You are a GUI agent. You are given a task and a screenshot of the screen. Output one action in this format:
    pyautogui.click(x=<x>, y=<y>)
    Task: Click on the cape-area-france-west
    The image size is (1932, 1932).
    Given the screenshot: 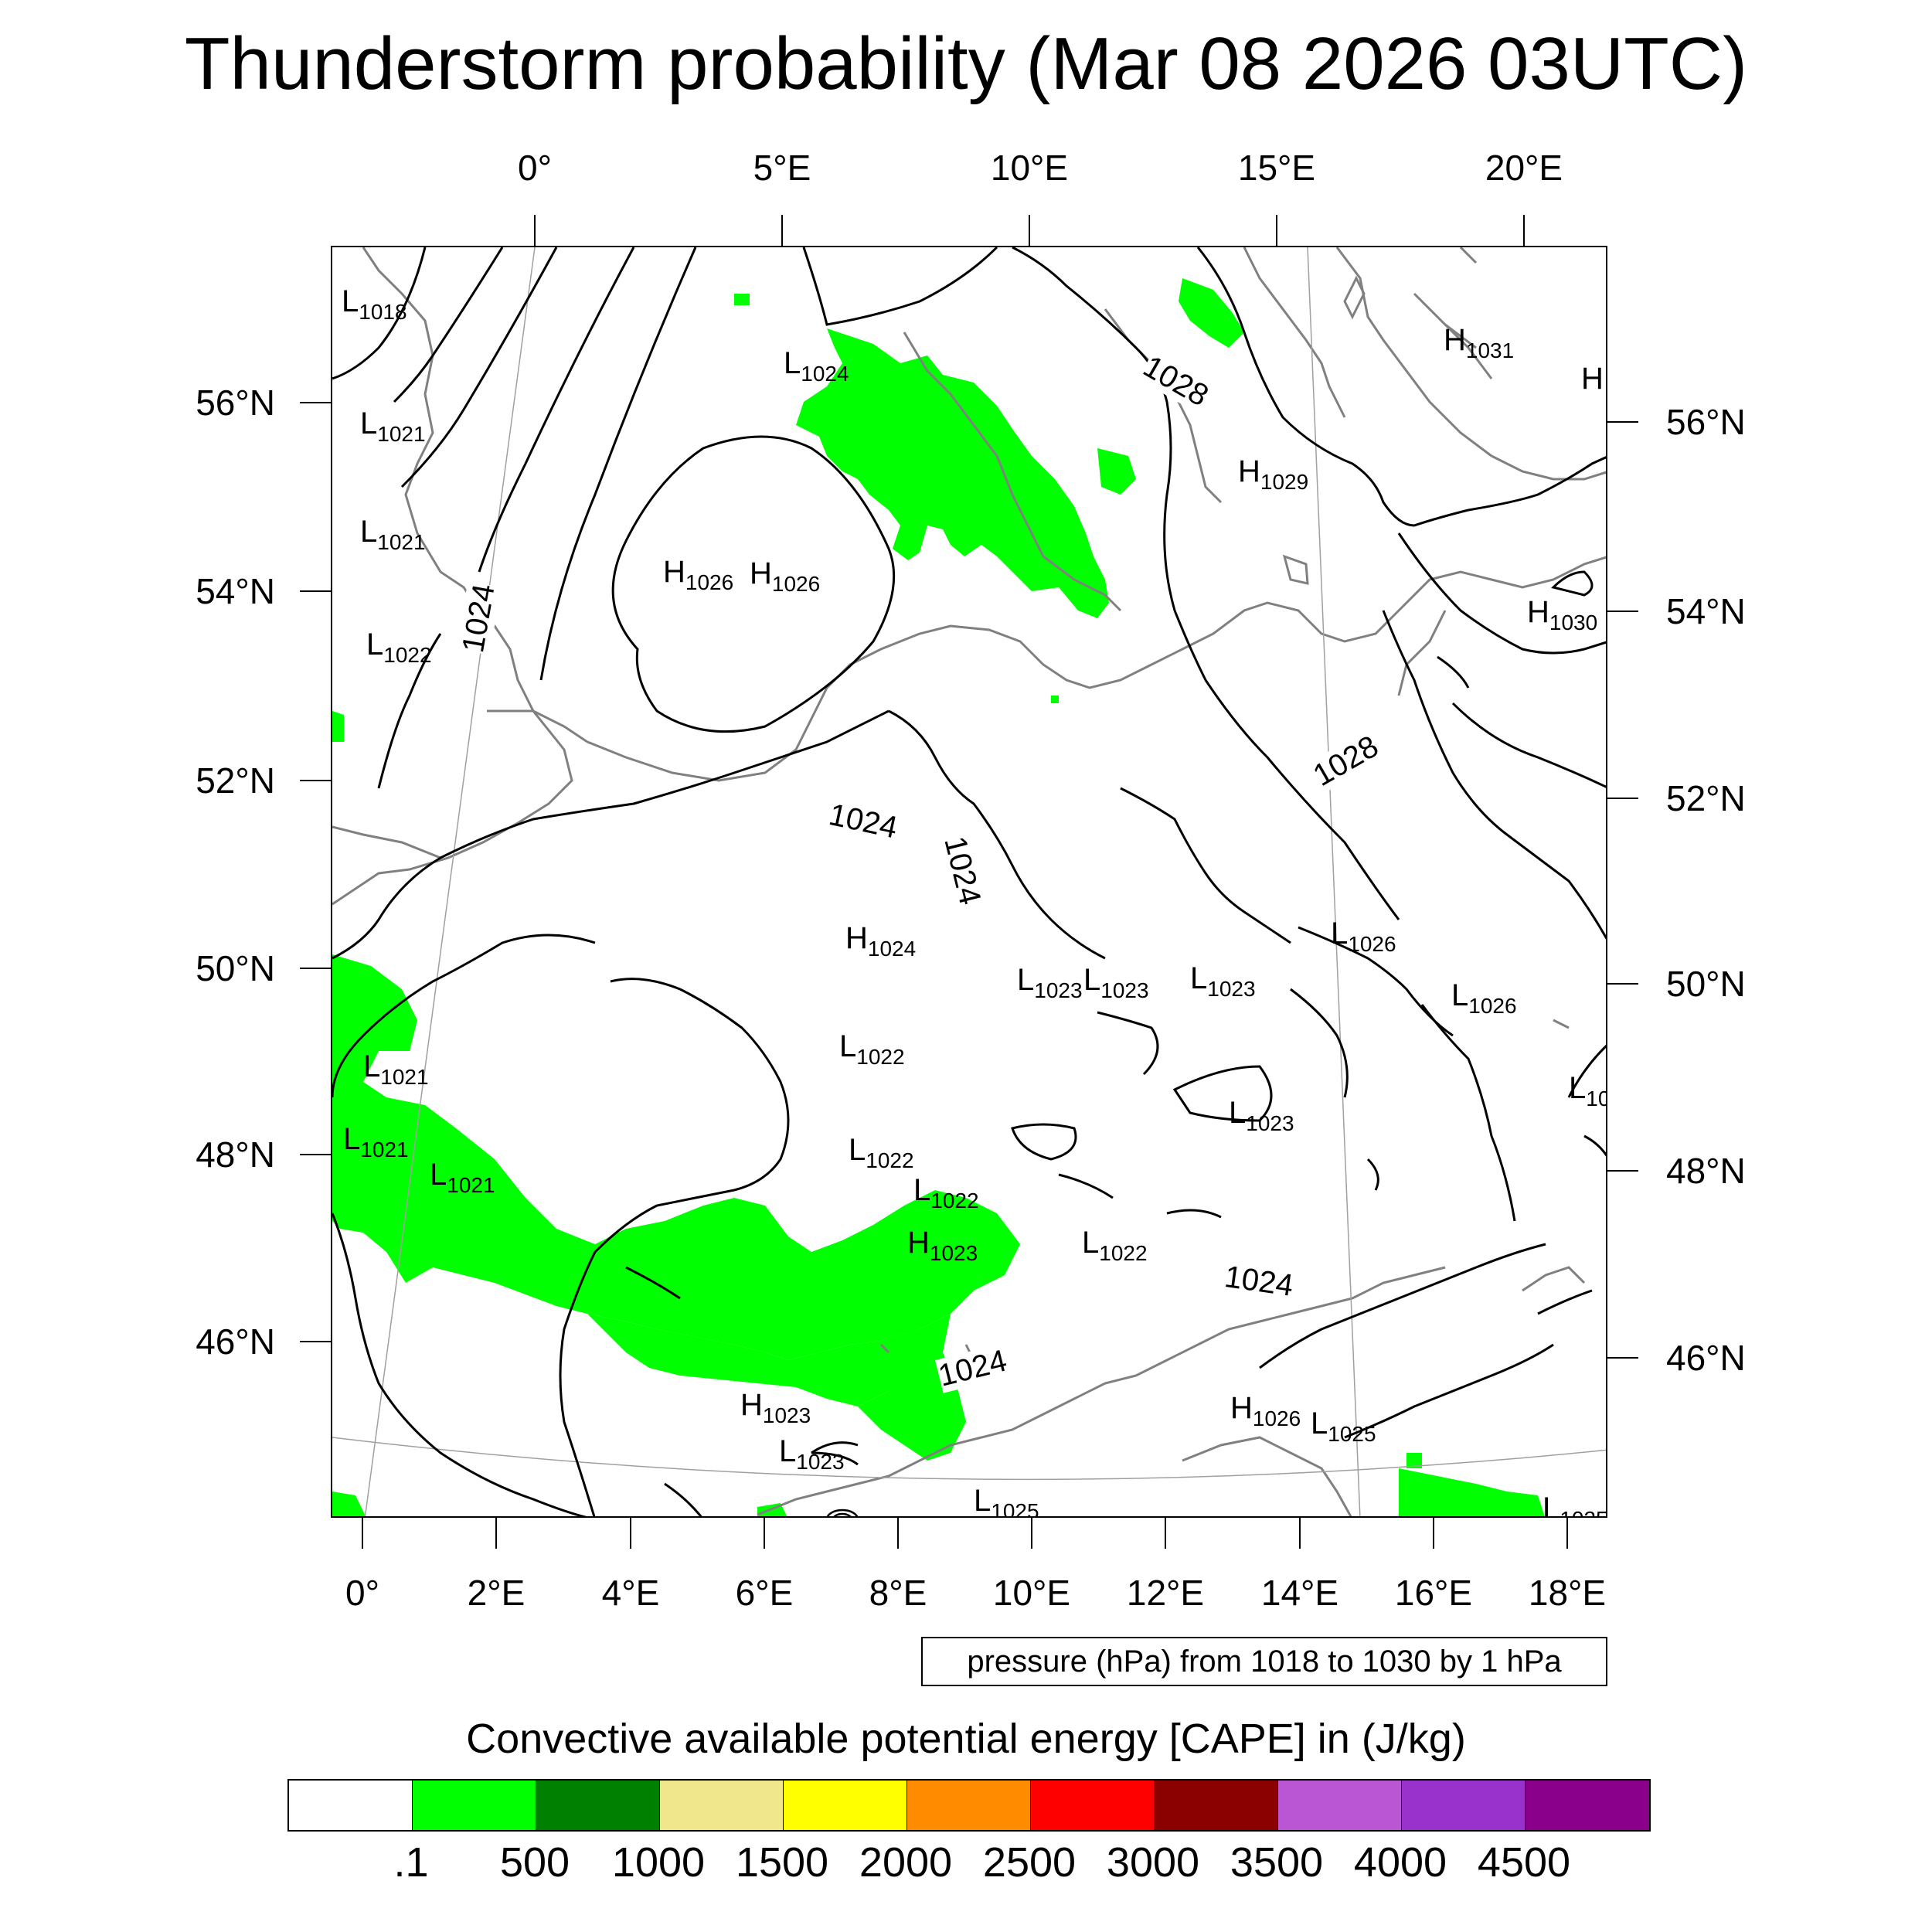 What is the action you would take?
    pyautogui.click(x=676, y=1157)
    